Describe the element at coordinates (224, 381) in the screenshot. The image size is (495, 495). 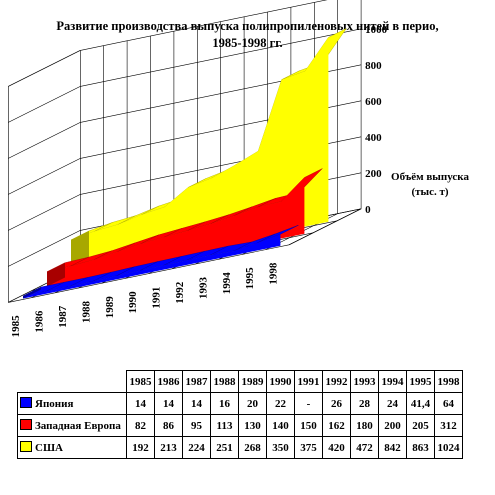
I see `table-year-header: 1988` at that location.